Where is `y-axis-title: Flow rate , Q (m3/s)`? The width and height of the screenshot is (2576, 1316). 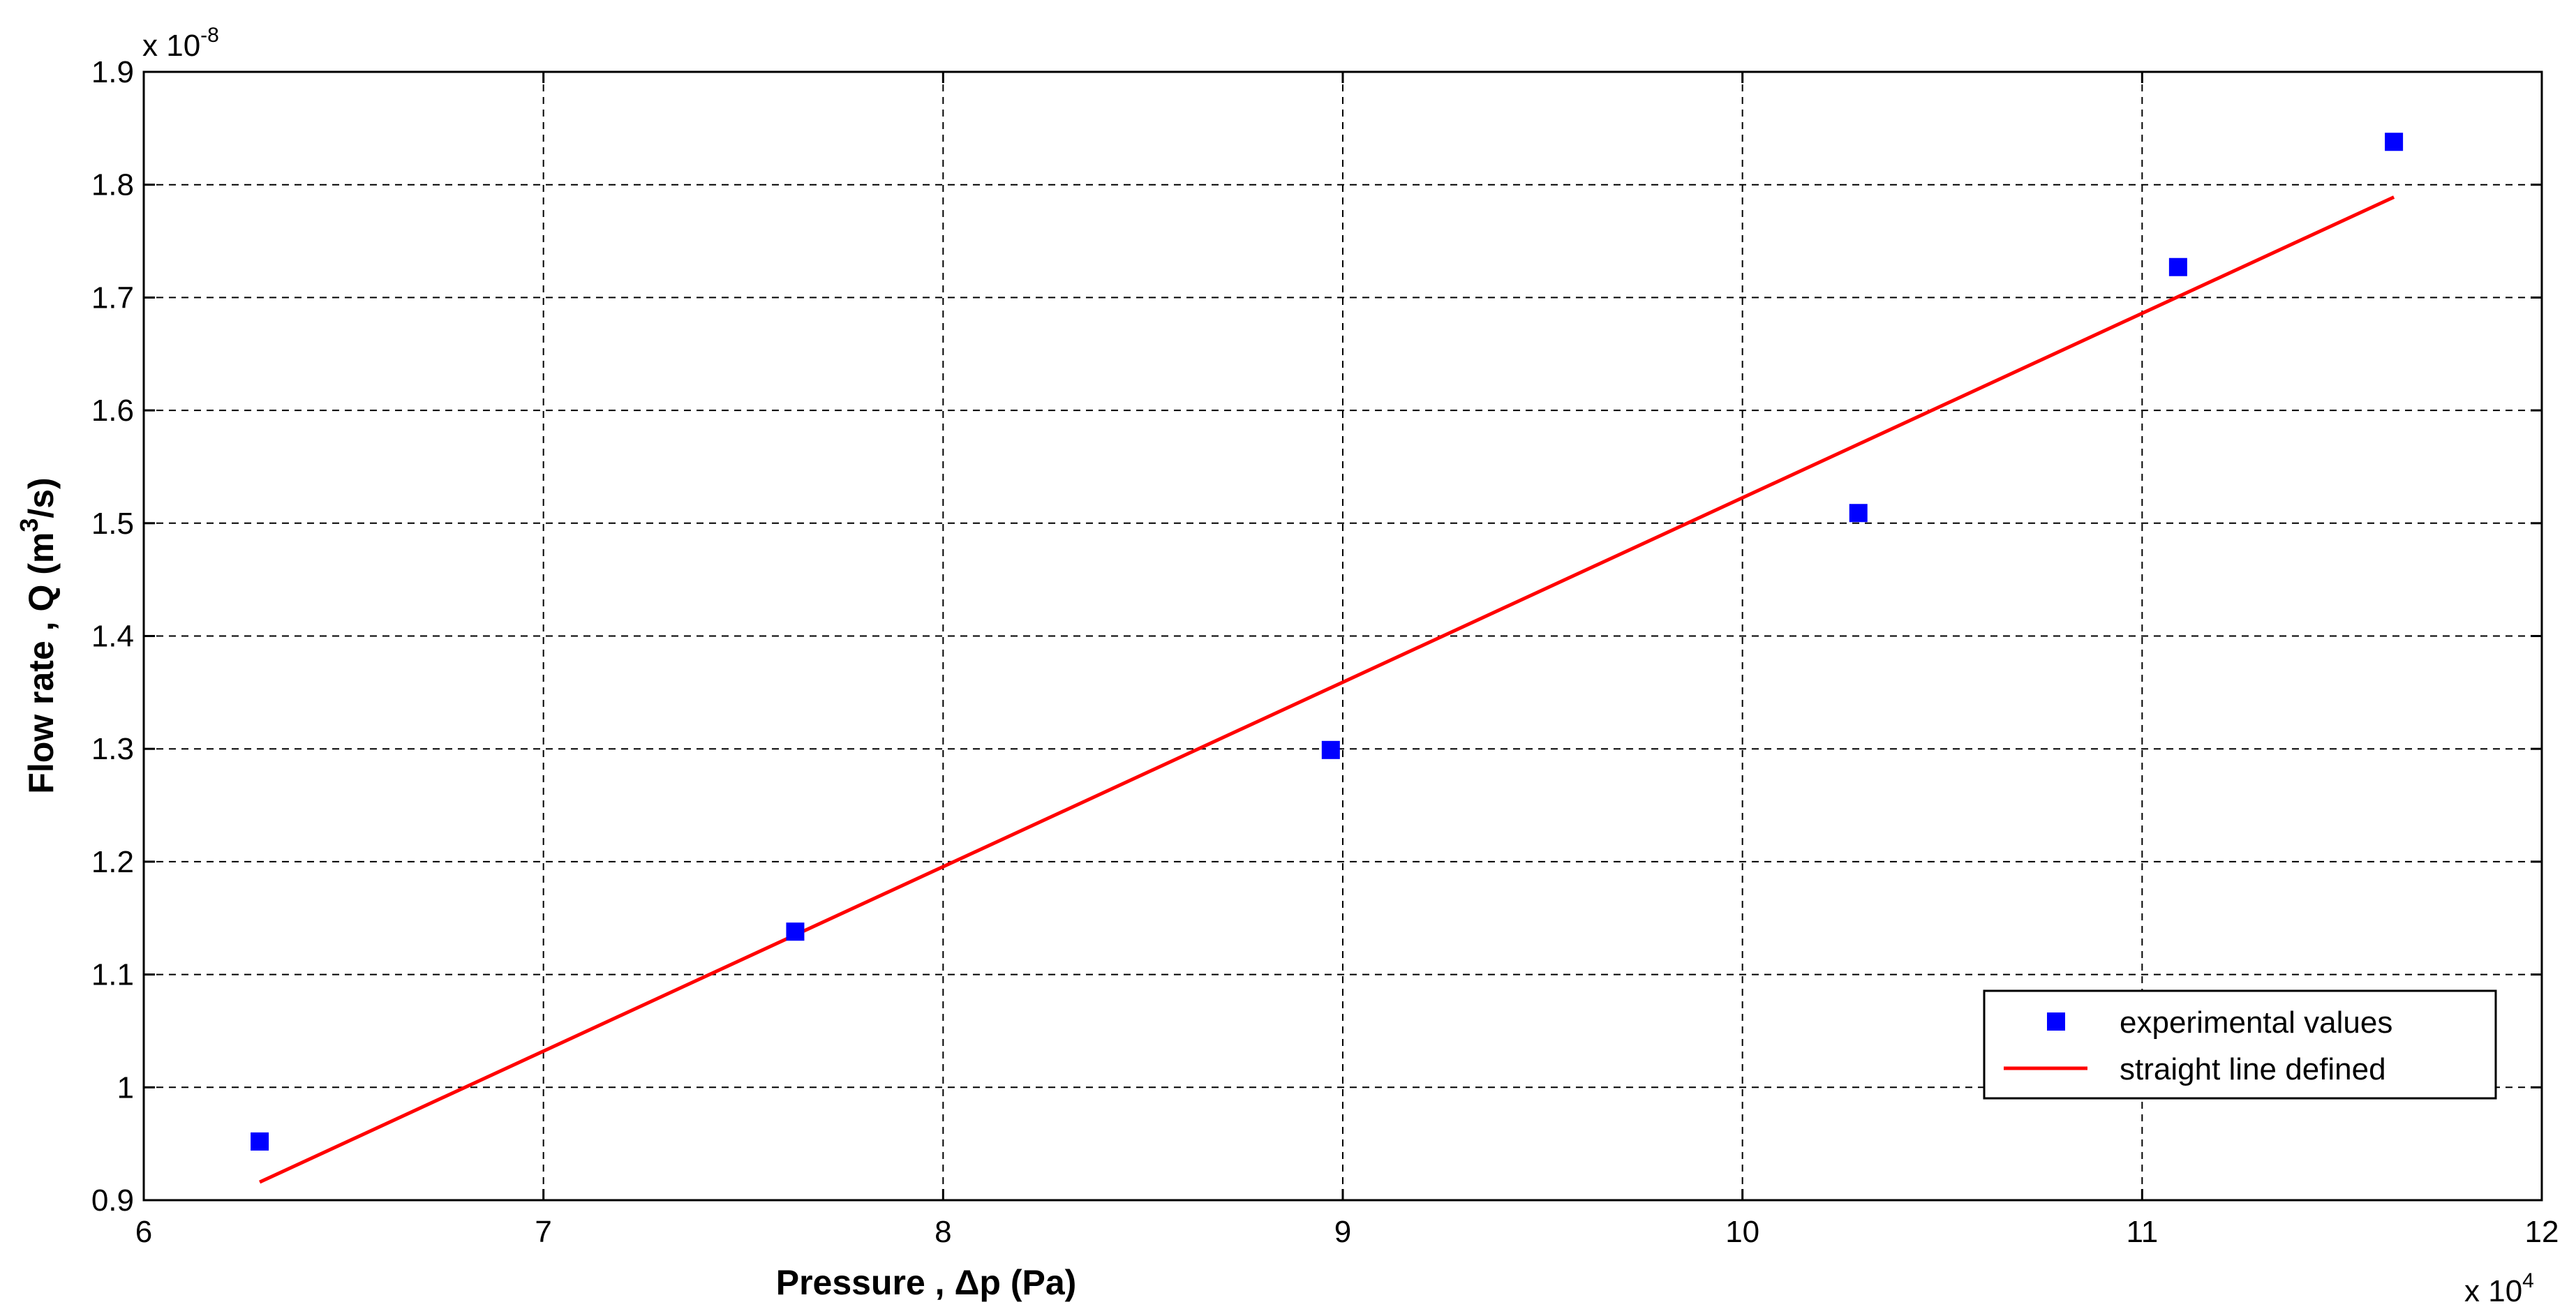 y-axis-title: Flow rate , Q (m3/s) is located at coordinates (38, 635).